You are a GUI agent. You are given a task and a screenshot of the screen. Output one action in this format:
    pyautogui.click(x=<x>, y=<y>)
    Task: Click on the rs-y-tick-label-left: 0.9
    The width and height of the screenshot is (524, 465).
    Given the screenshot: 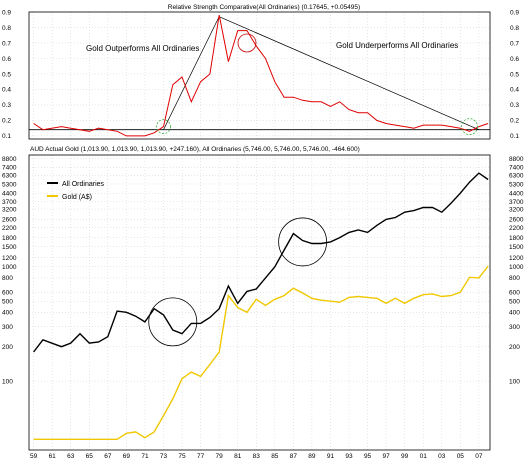 What is the action you would take?
    pyautogui.click(x=6, y=12)
    